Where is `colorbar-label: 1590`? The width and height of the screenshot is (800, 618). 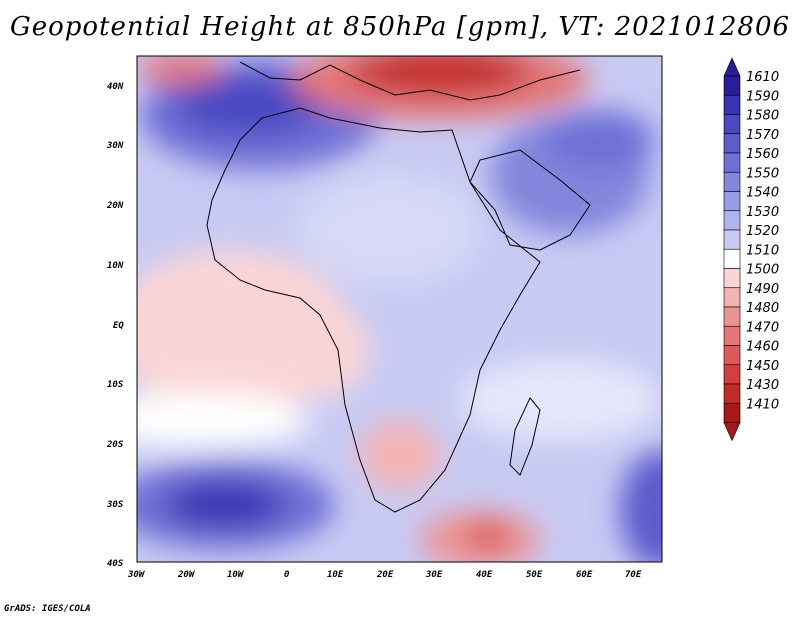
colorbar-label: 1590 is located at coordinates (762, 96).